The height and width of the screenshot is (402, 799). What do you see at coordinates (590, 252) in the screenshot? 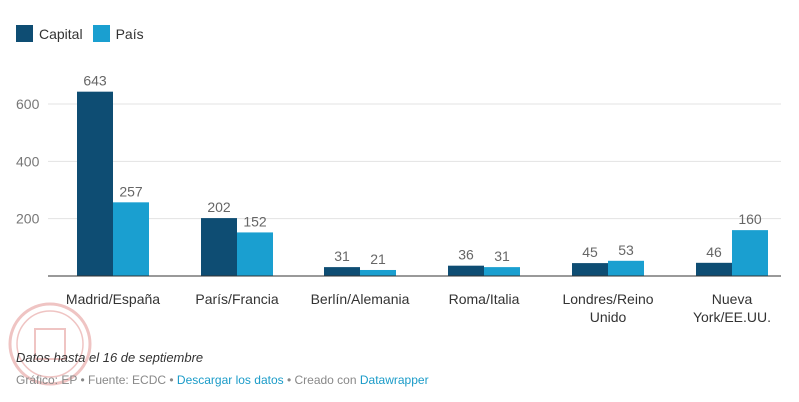
I see `data-label-capital-4: 45` at bounding box center [590, 252].